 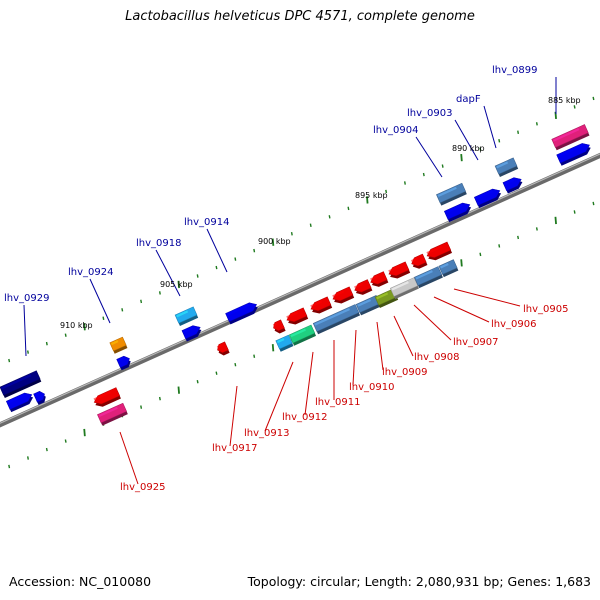 I want to click on gene-label-lhv_0912: lhv_0912, so click(x=304, y=417).